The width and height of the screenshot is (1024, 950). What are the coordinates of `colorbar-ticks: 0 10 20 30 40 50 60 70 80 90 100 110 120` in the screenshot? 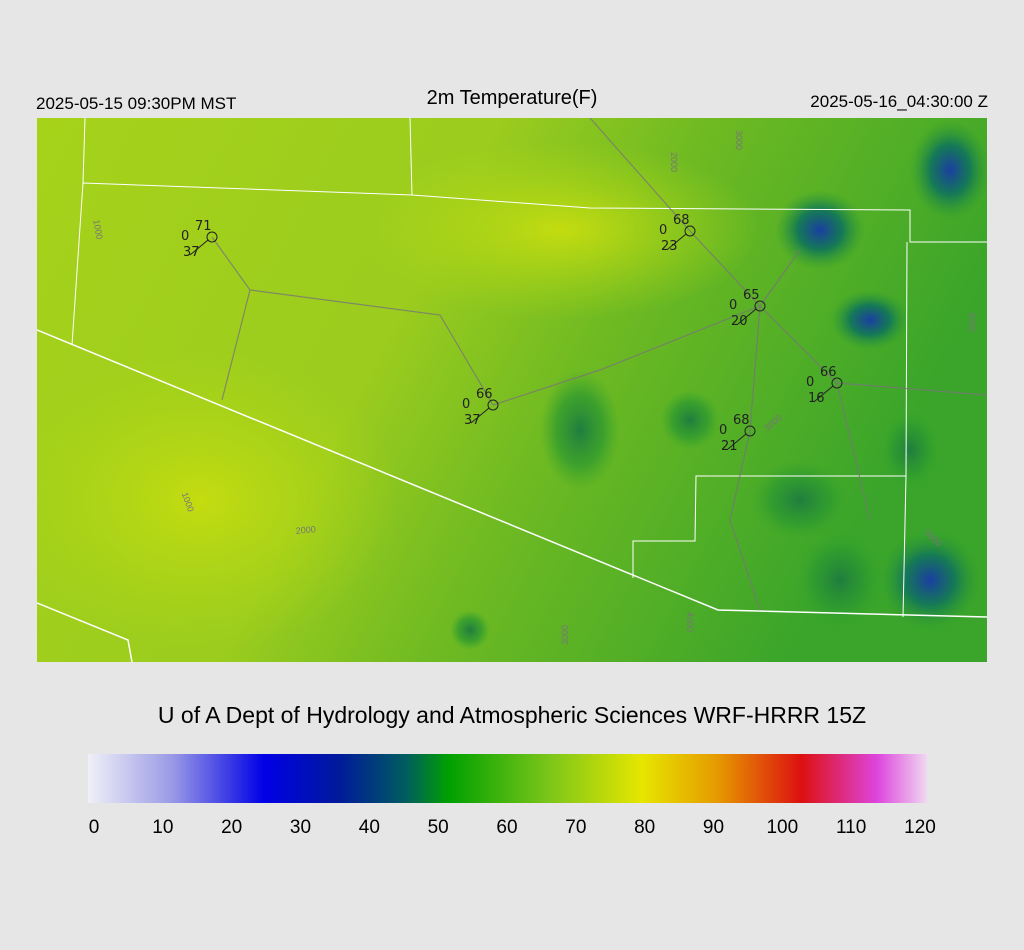 It's located at (512, 820).